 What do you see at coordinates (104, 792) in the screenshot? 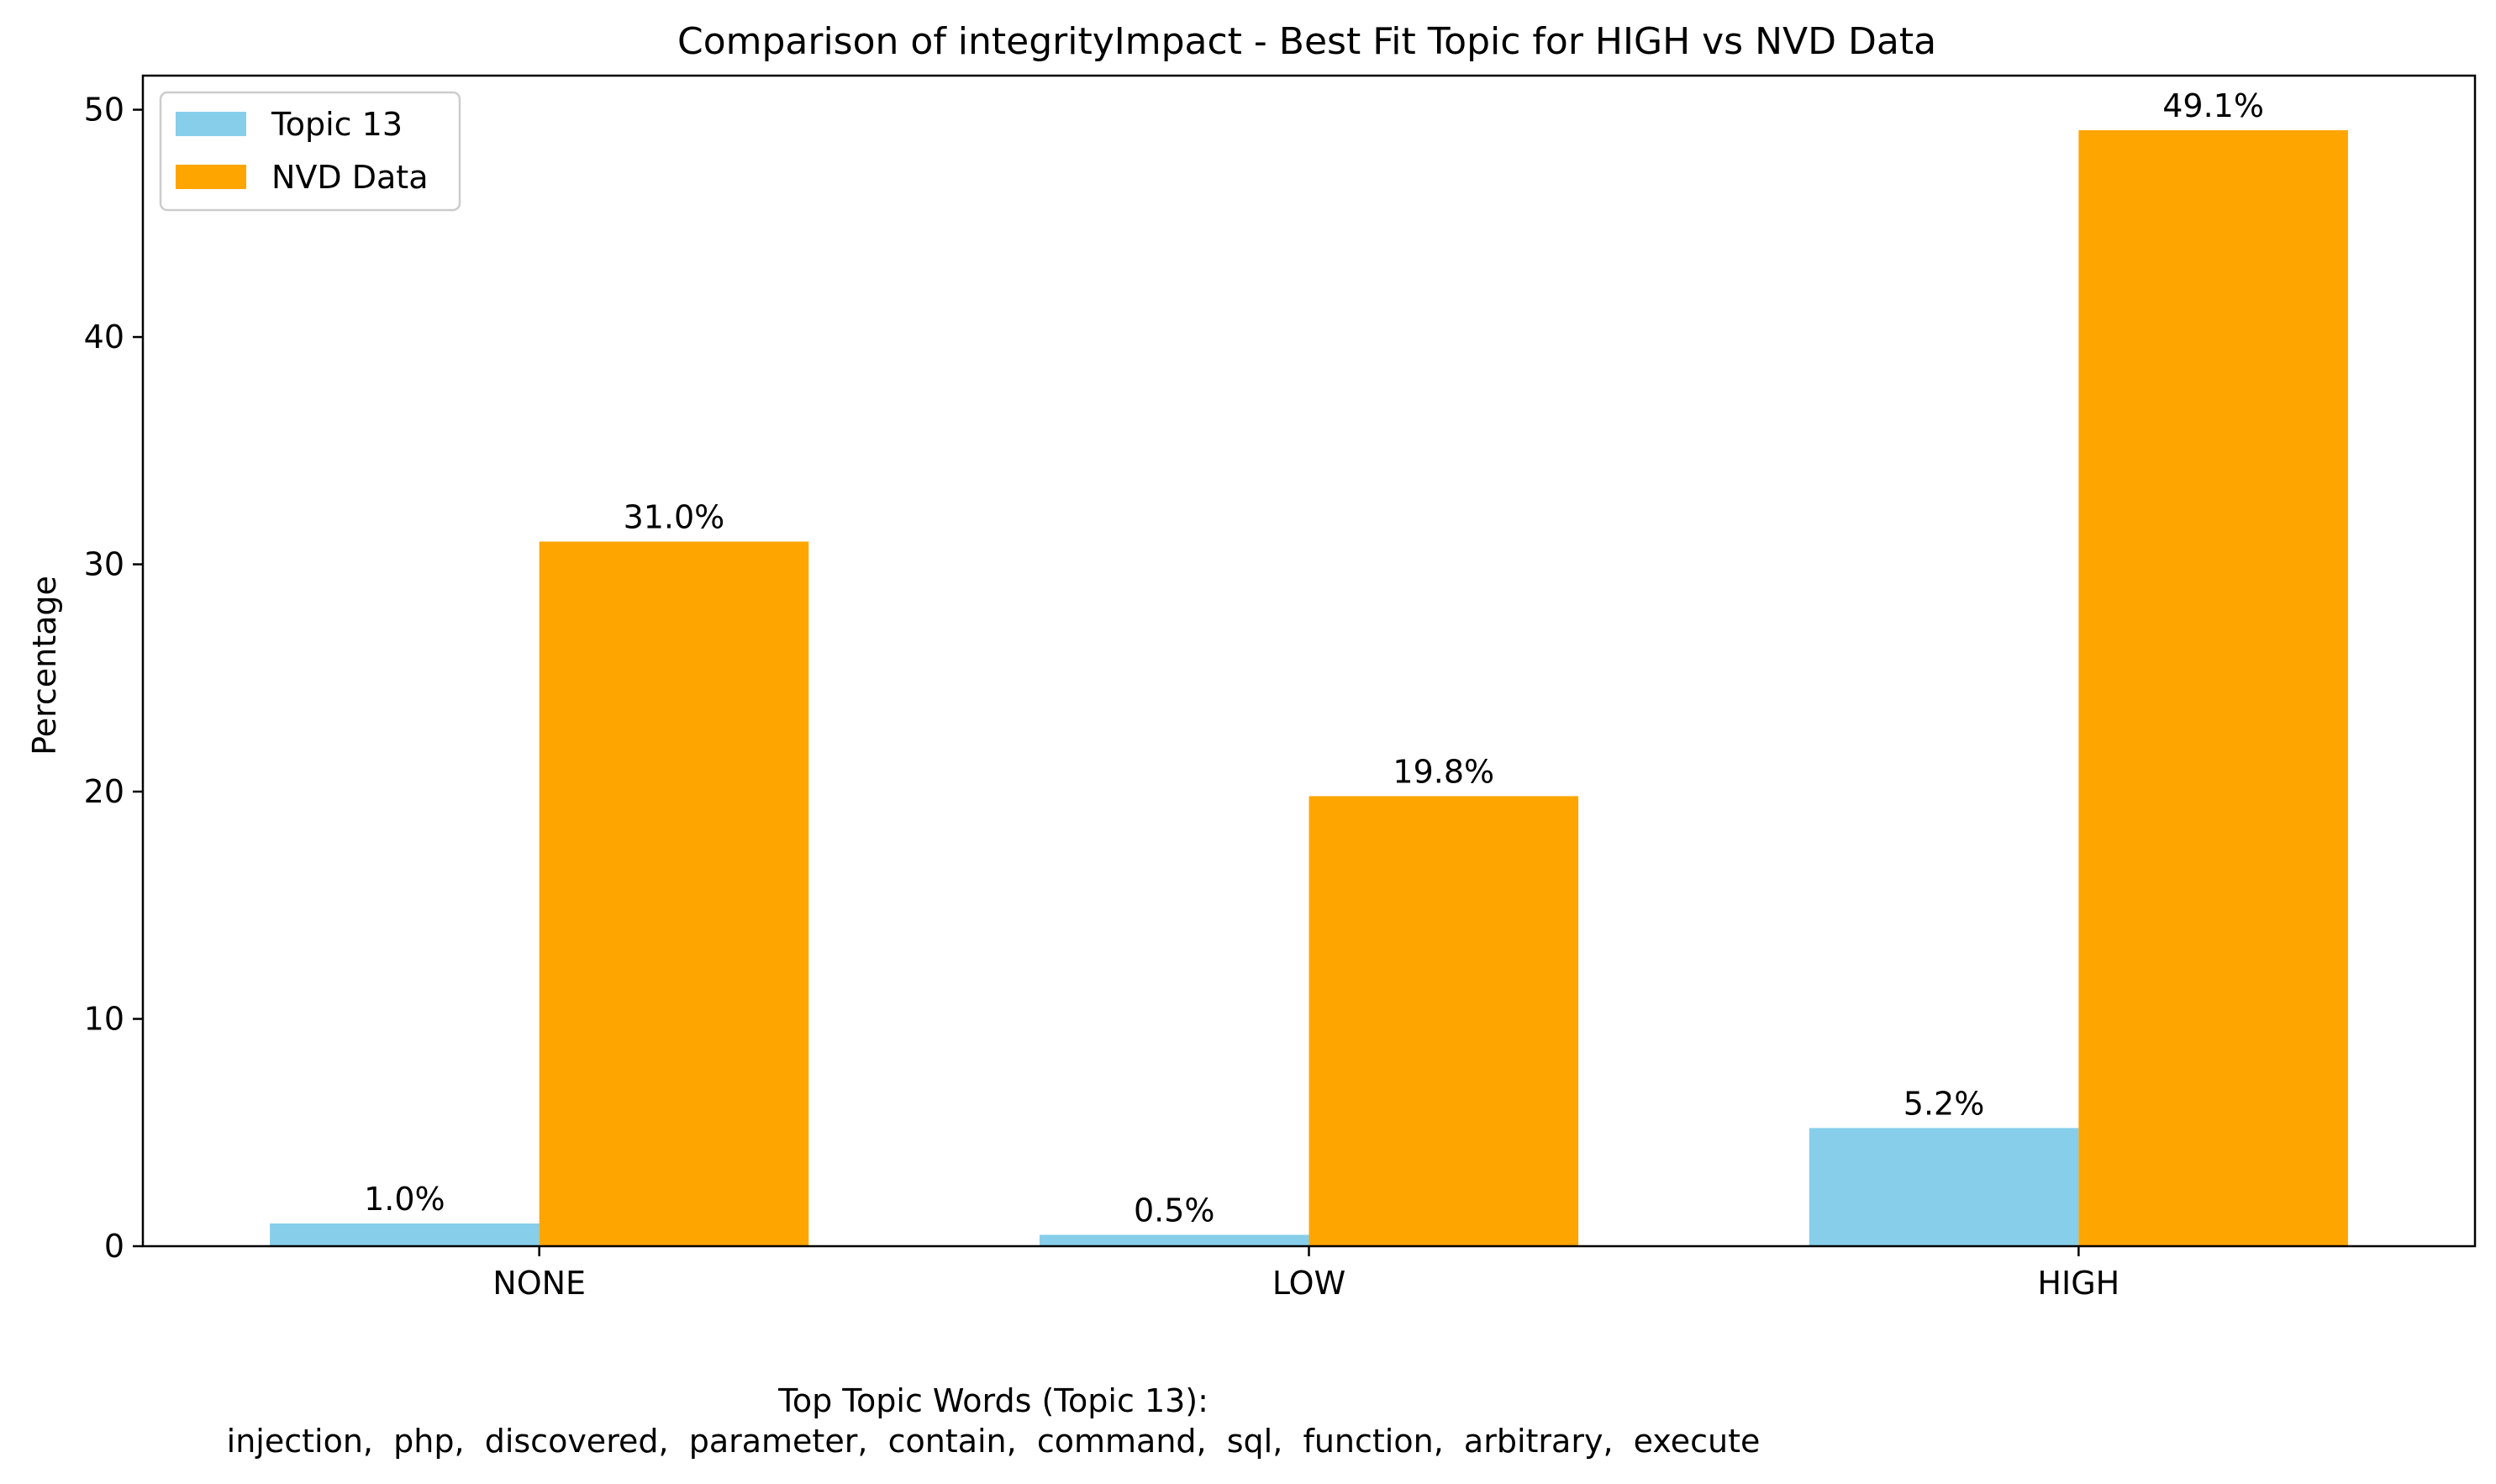
I see `y-tick-label: 20` at bounding box center [104, 792].